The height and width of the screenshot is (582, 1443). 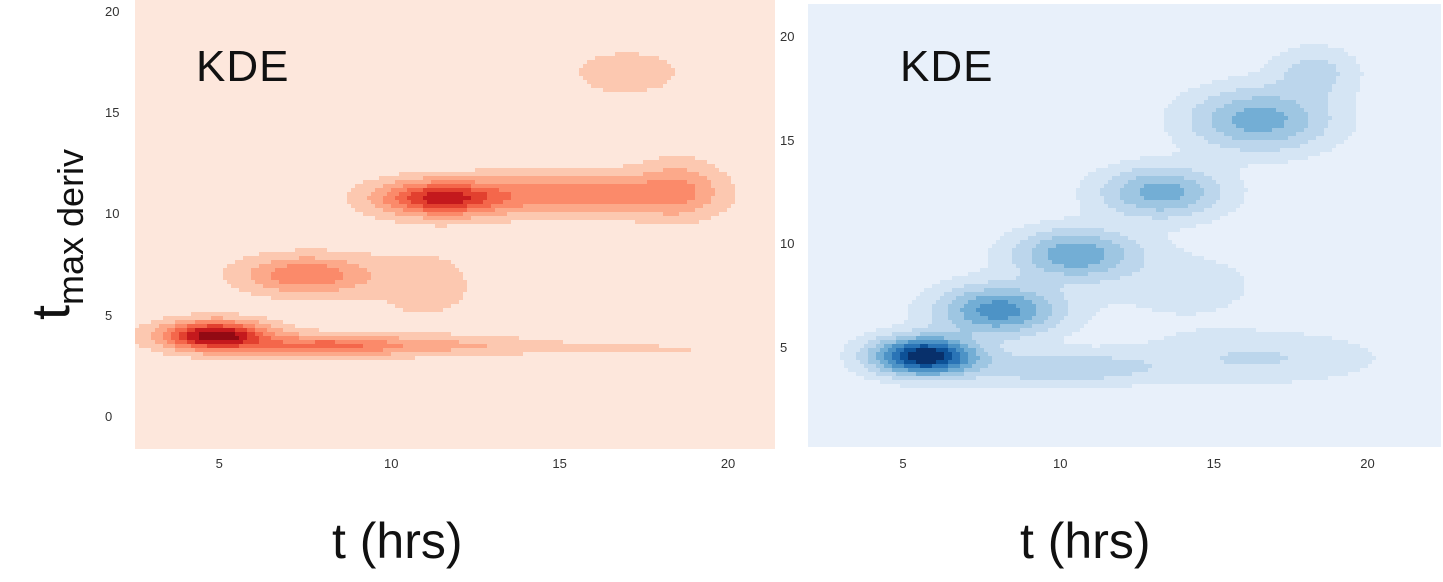 What do you see at coordinates (397, 541) in the screenshot?
I see `x-axis-label-left: t (hrs)` at bounding box center [397, 541].